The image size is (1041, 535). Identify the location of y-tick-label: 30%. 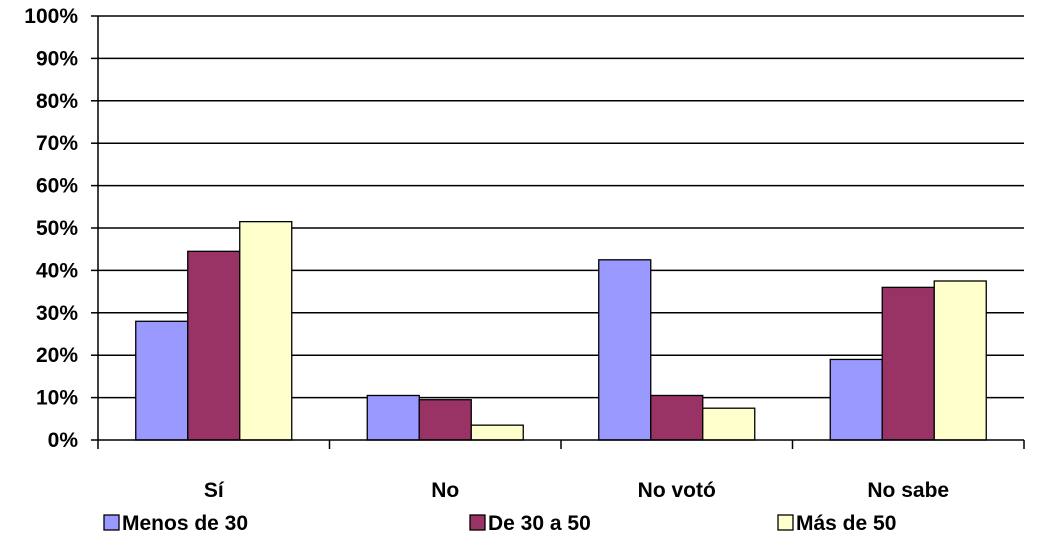
(57, 313).